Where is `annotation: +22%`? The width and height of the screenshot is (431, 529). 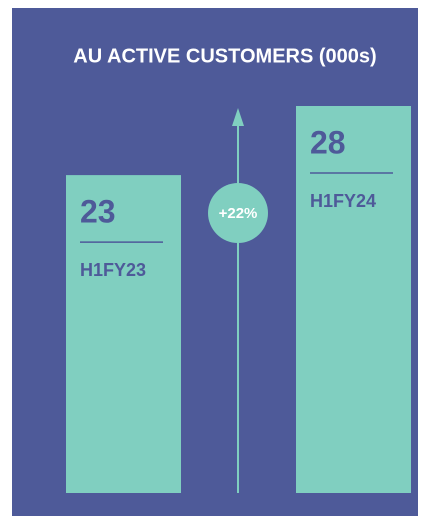
annotation: +22% is located at coordinates (238, 213).